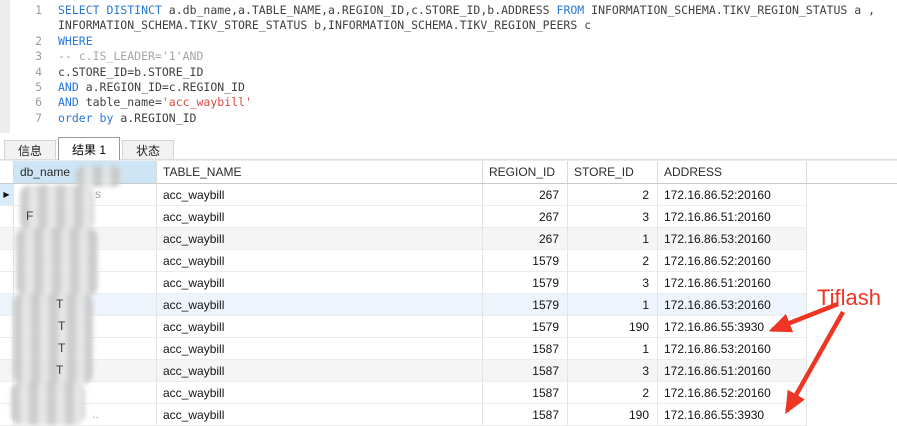  Describe the element at coordinates (442, 102) in the screenshot. I see `code-line: 6 AND table_name='acc_waybill'` at that location.